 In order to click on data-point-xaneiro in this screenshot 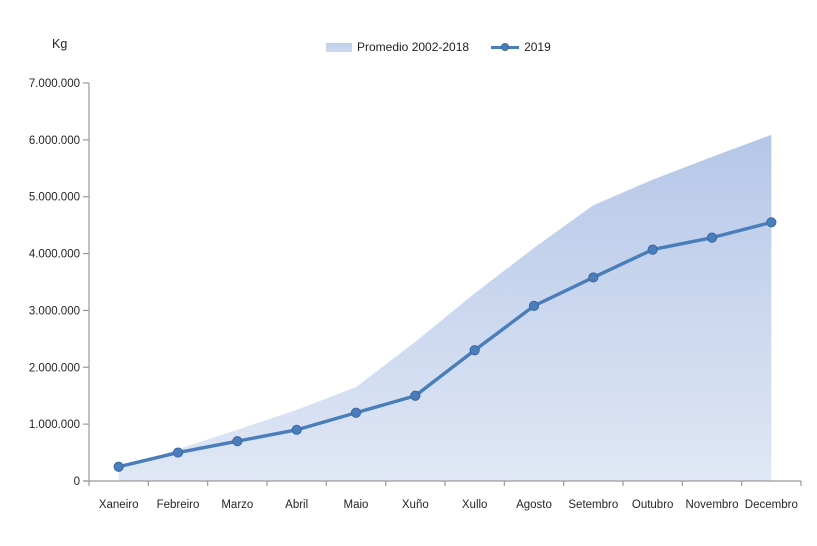, I will do `click(118, 466)`.